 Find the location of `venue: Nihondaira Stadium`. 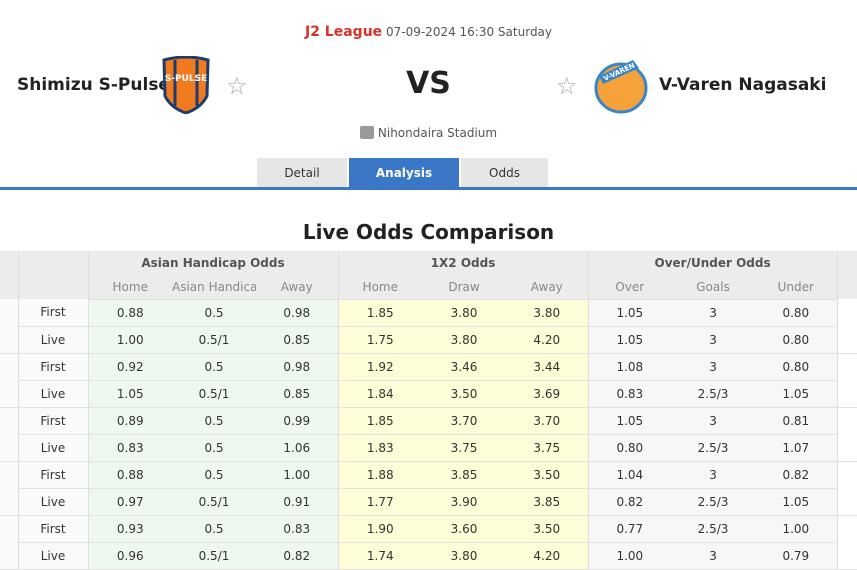

venue: Nihondaira Stadium is located at coordinates (428, 133).